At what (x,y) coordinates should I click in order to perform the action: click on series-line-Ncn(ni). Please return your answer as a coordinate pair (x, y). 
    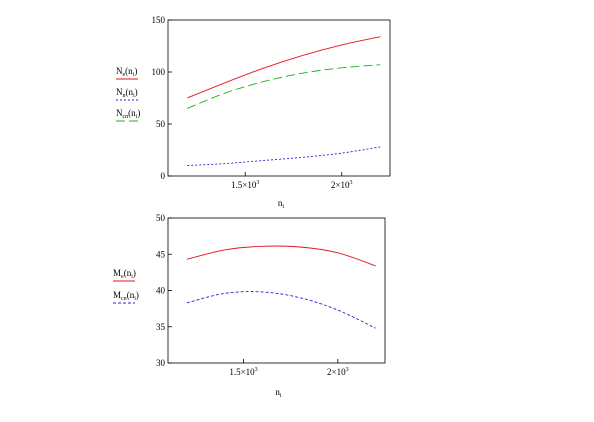
    Looking at the image, I should click on (284, 86).